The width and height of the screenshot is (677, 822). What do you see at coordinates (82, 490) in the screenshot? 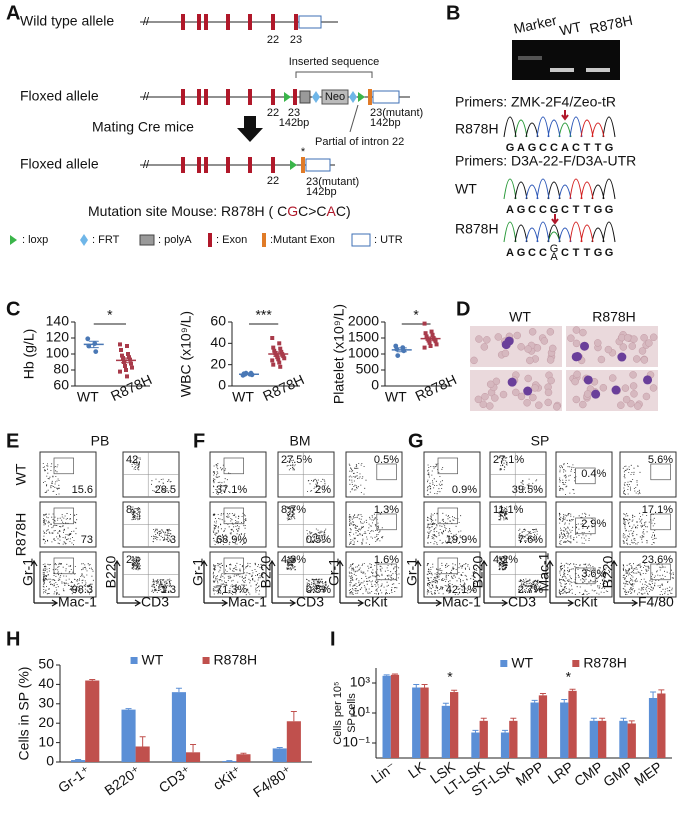
I see `gate-percent: 15.6` at bounding box center [82, 490].